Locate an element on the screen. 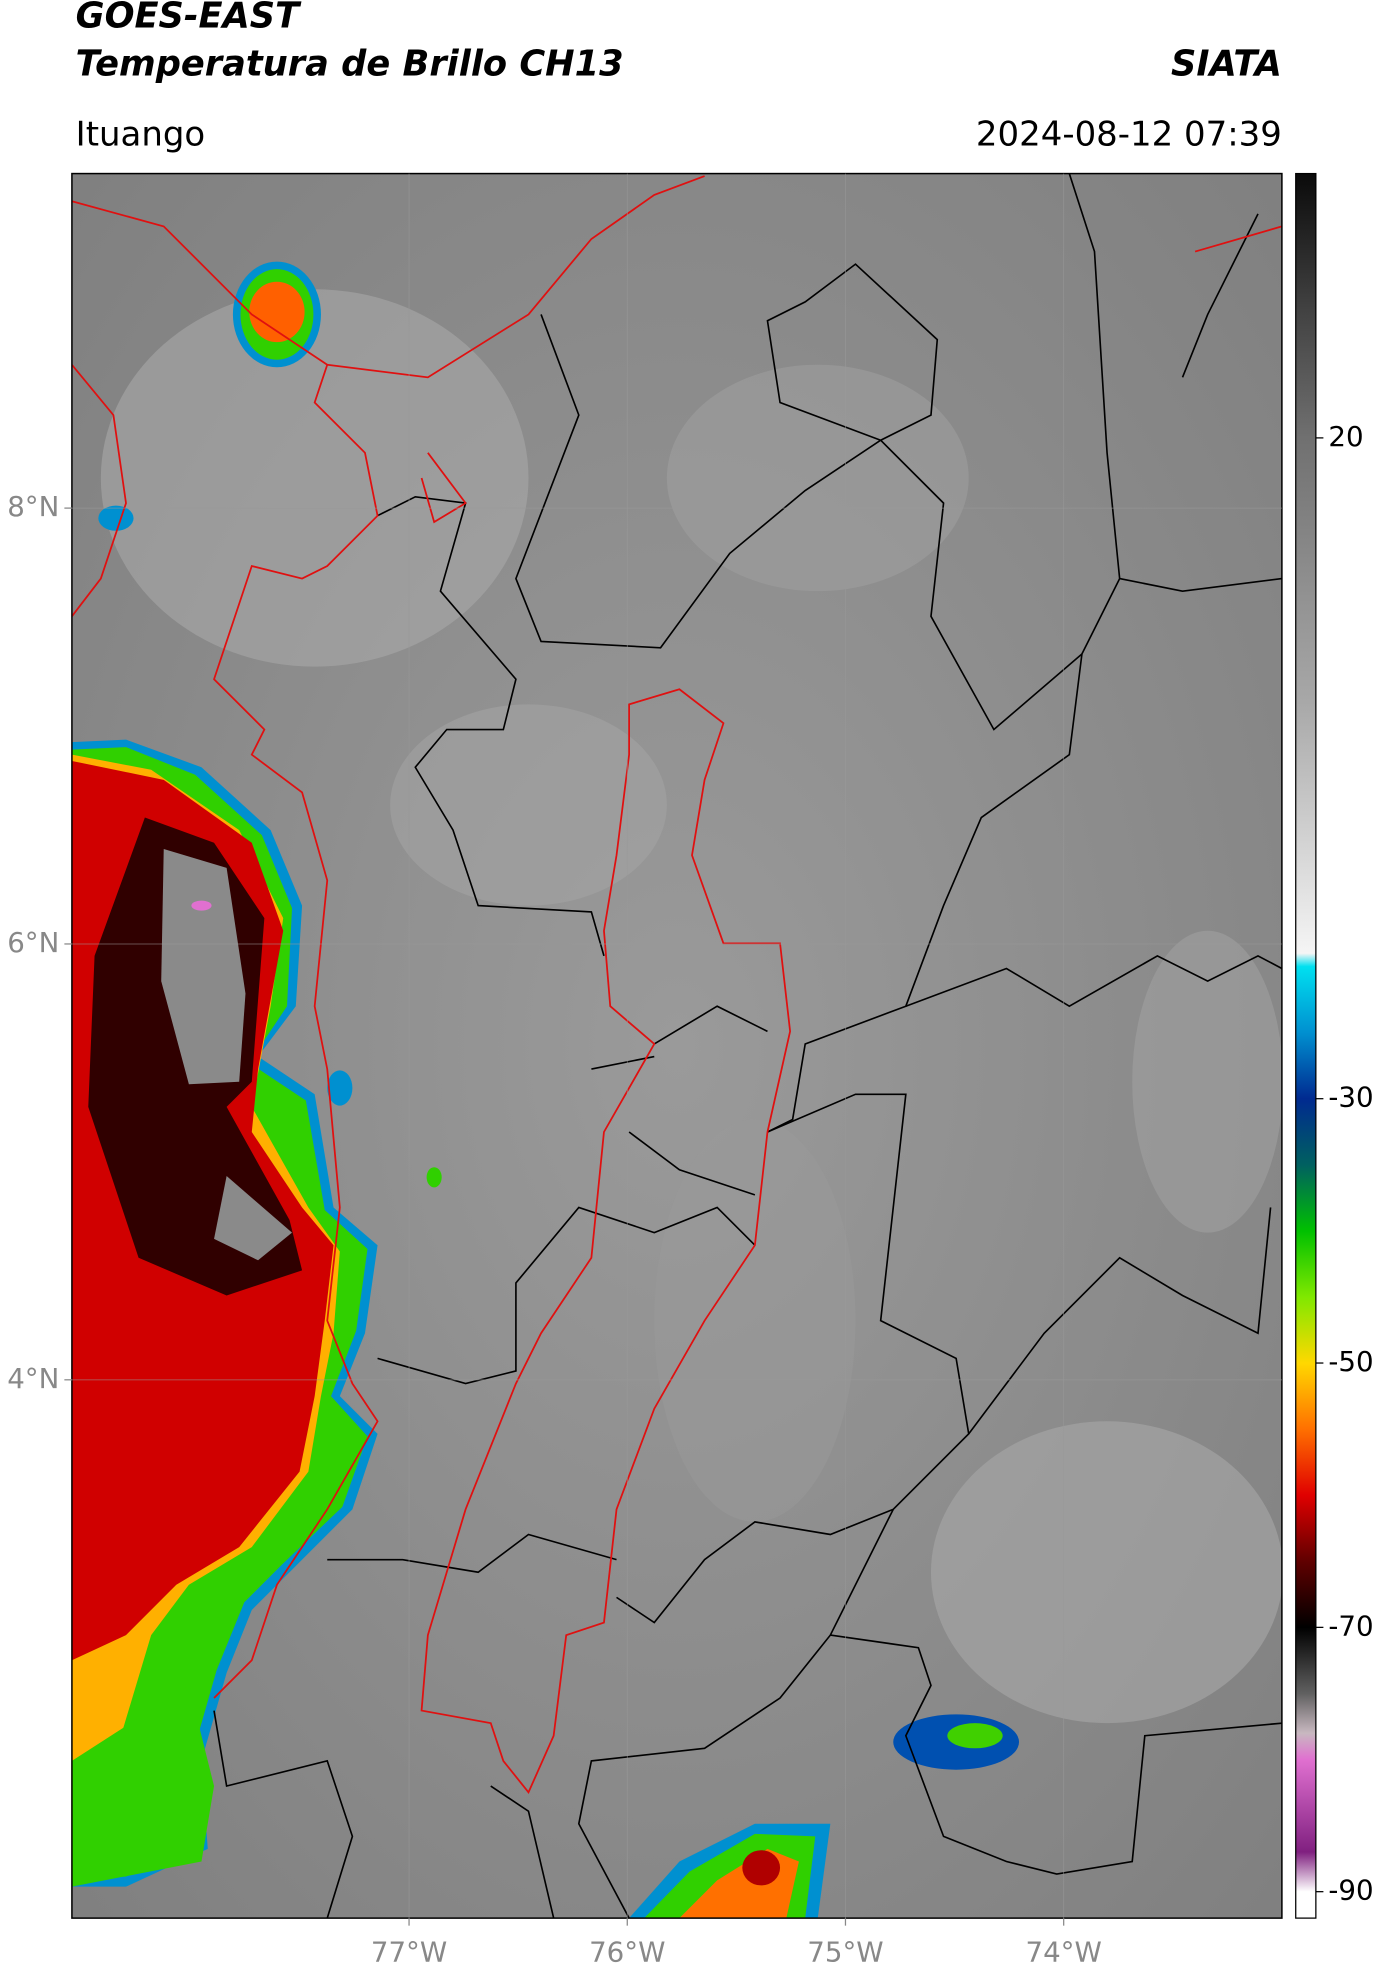  colorbar-tick-label: -70 is located at coordinates (1350, 1625).